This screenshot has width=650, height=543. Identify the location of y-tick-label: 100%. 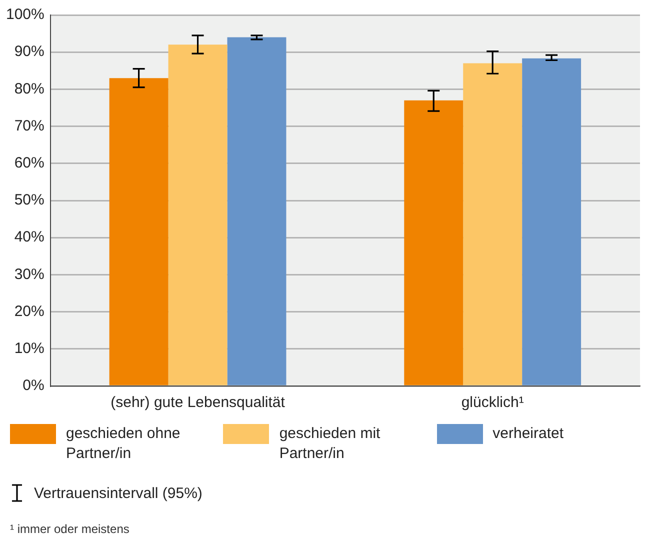
(25, 15).